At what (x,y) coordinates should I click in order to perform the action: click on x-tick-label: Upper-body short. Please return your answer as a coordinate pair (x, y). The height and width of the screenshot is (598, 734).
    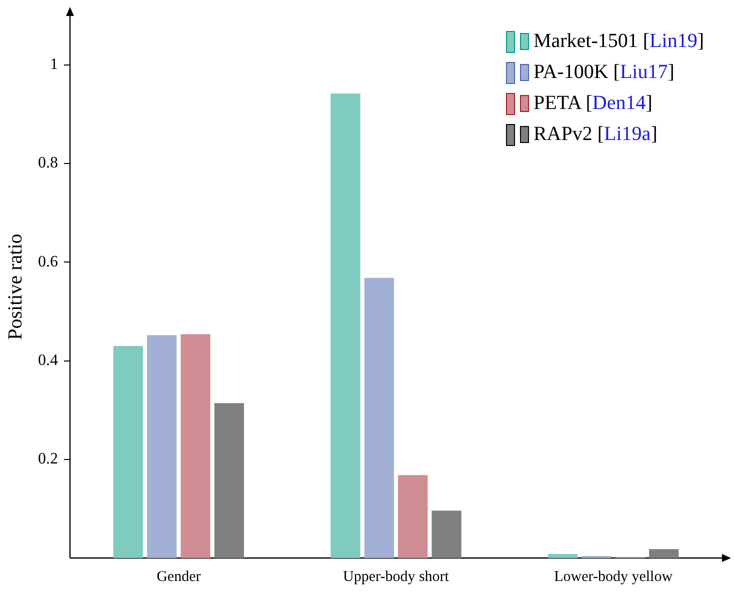
    Looking at the image, I should click on (396, 576).